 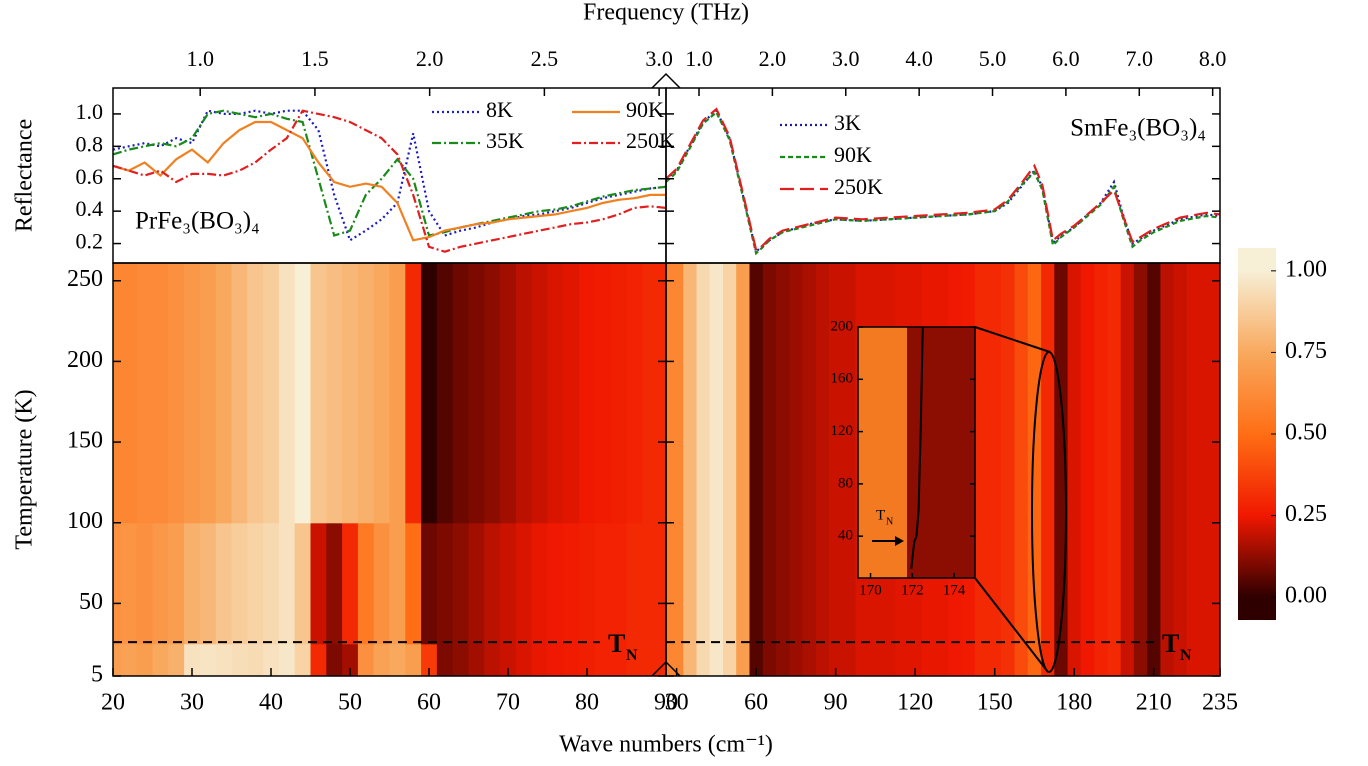 I want to click on y-tick-label: 150, so click(x=85, y=441).